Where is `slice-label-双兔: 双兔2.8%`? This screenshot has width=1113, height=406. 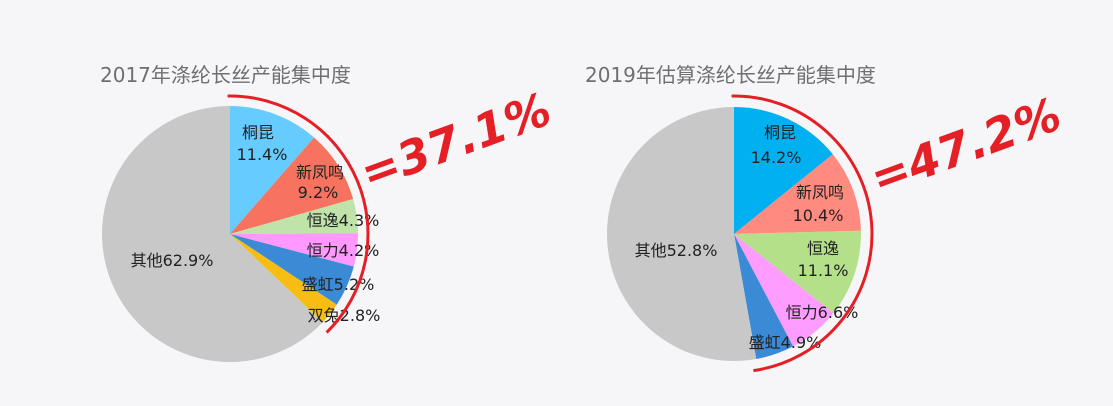
slice-label-双兔: 双兔2.8% is located at coordinates (344, 315).